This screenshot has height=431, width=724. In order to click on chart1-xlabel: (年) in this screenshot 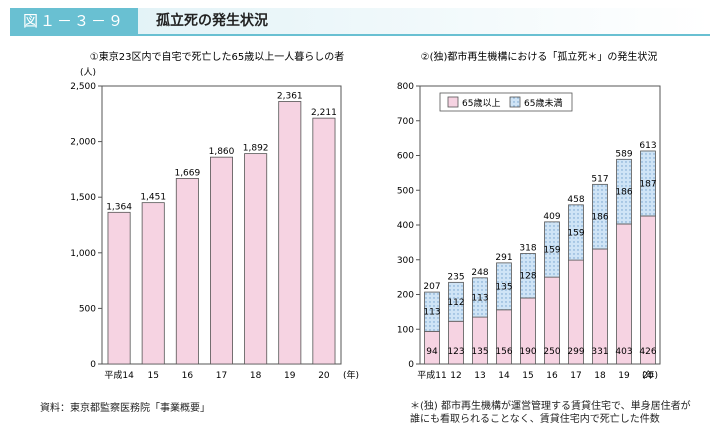, I will do `click(351, 375)`.